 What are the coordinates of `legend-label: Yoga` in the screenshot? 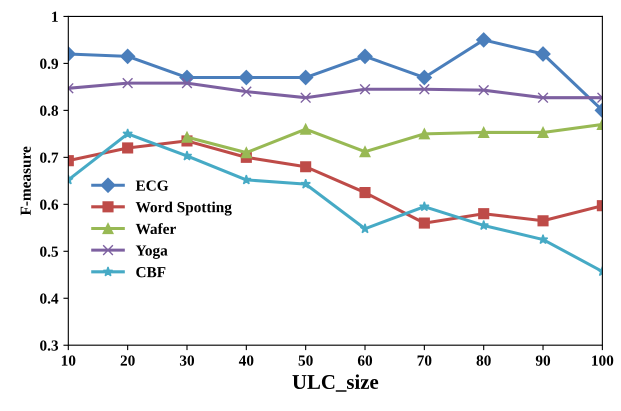 It's located at (152, 252).